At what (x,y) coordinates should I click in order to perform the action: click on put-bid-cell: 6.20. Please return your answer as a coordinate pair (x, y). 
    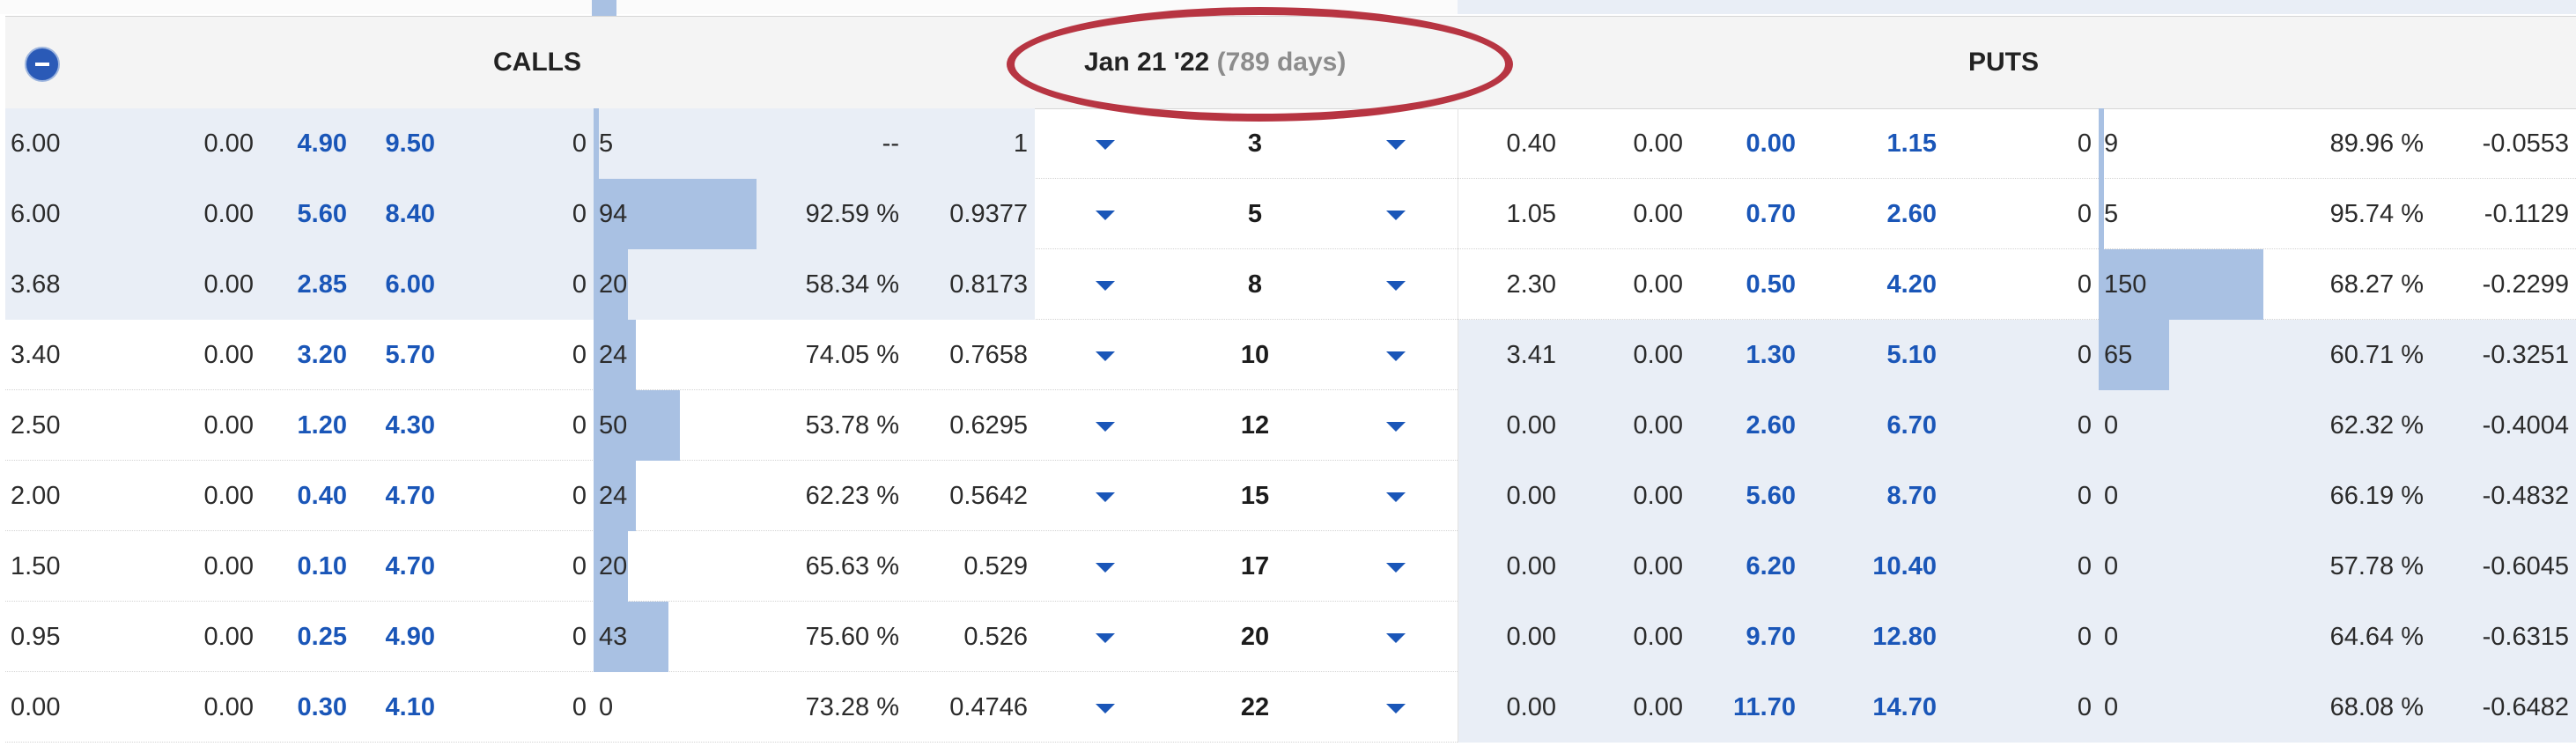
    Looking at the image, I should click on (1746, 566).